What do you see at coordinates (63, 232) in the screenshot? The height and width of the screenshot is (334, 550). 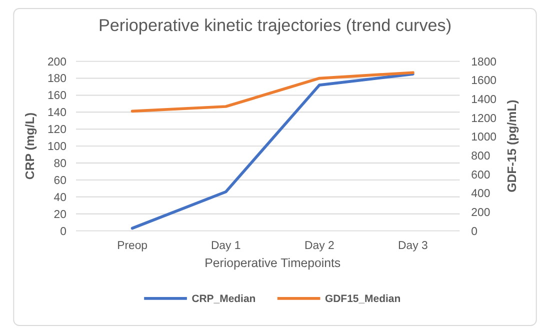 I see `y-tick-label: 0` at bounding box center [63, 232].